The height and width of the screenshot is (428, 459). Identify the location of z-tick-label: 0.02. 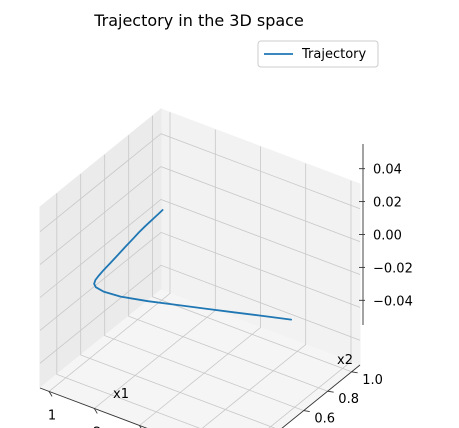
(387, 203).